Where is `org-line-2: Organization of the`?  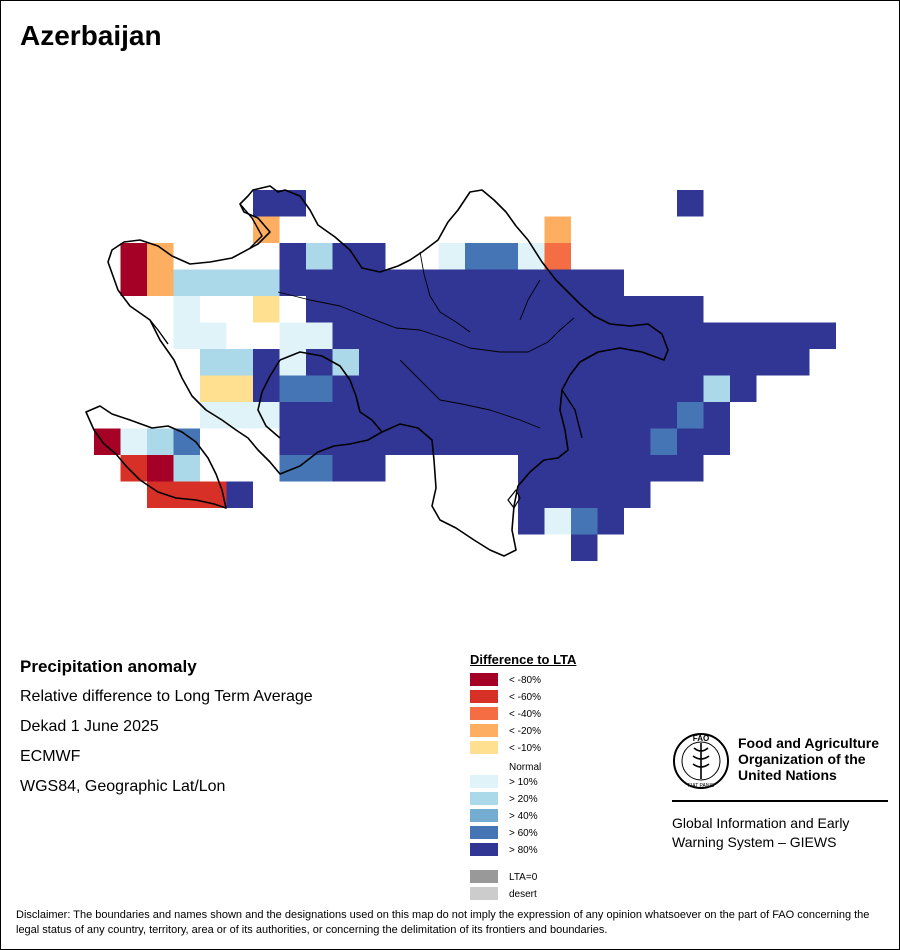
org-line-2: Organization of the is located at coordinates (802, 759).